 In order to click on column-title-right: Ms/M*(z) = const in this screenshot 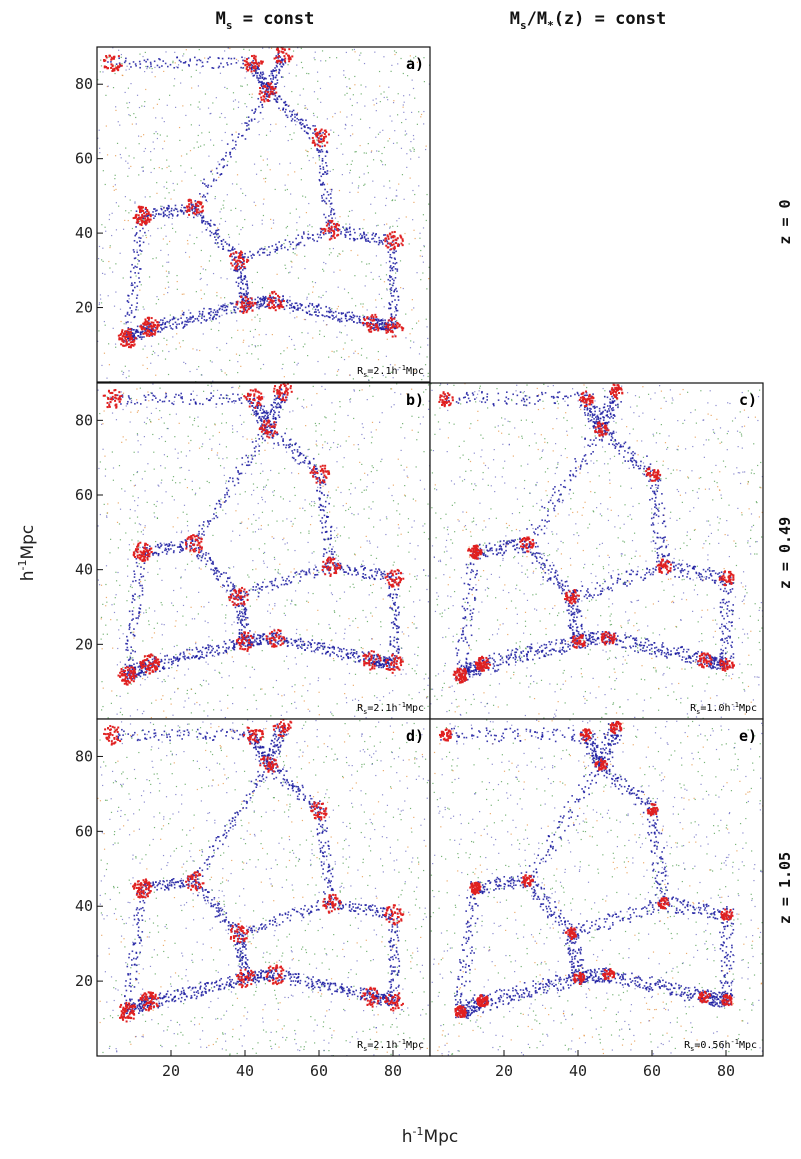, I will do `click(588, 20)`.